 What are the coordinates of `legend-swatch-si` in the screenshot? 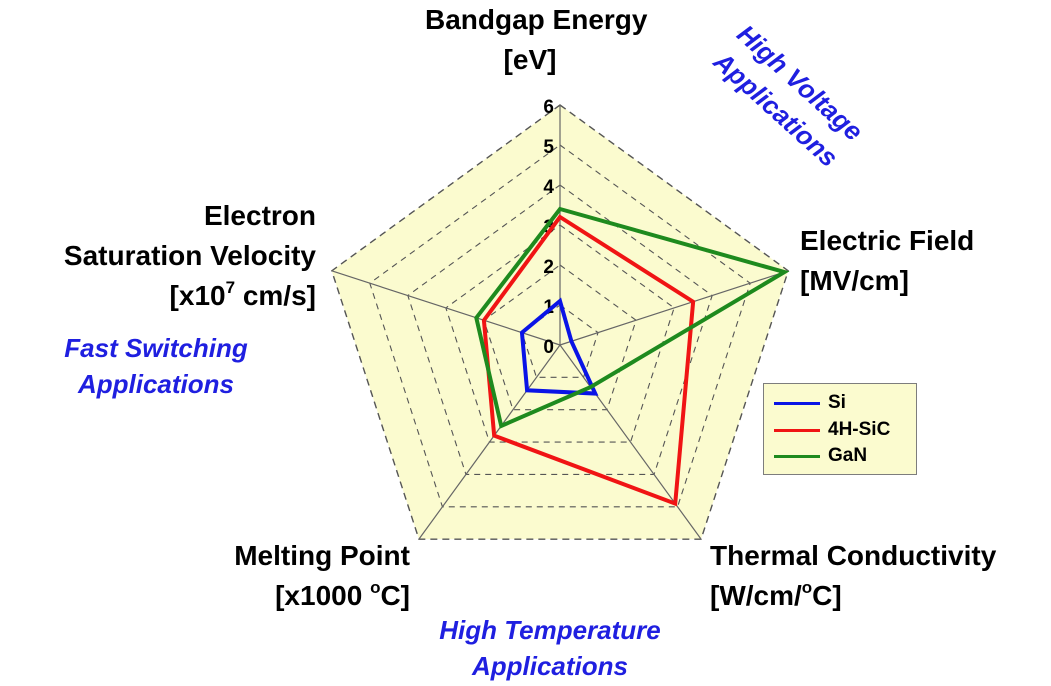 It's located at (797, 403).